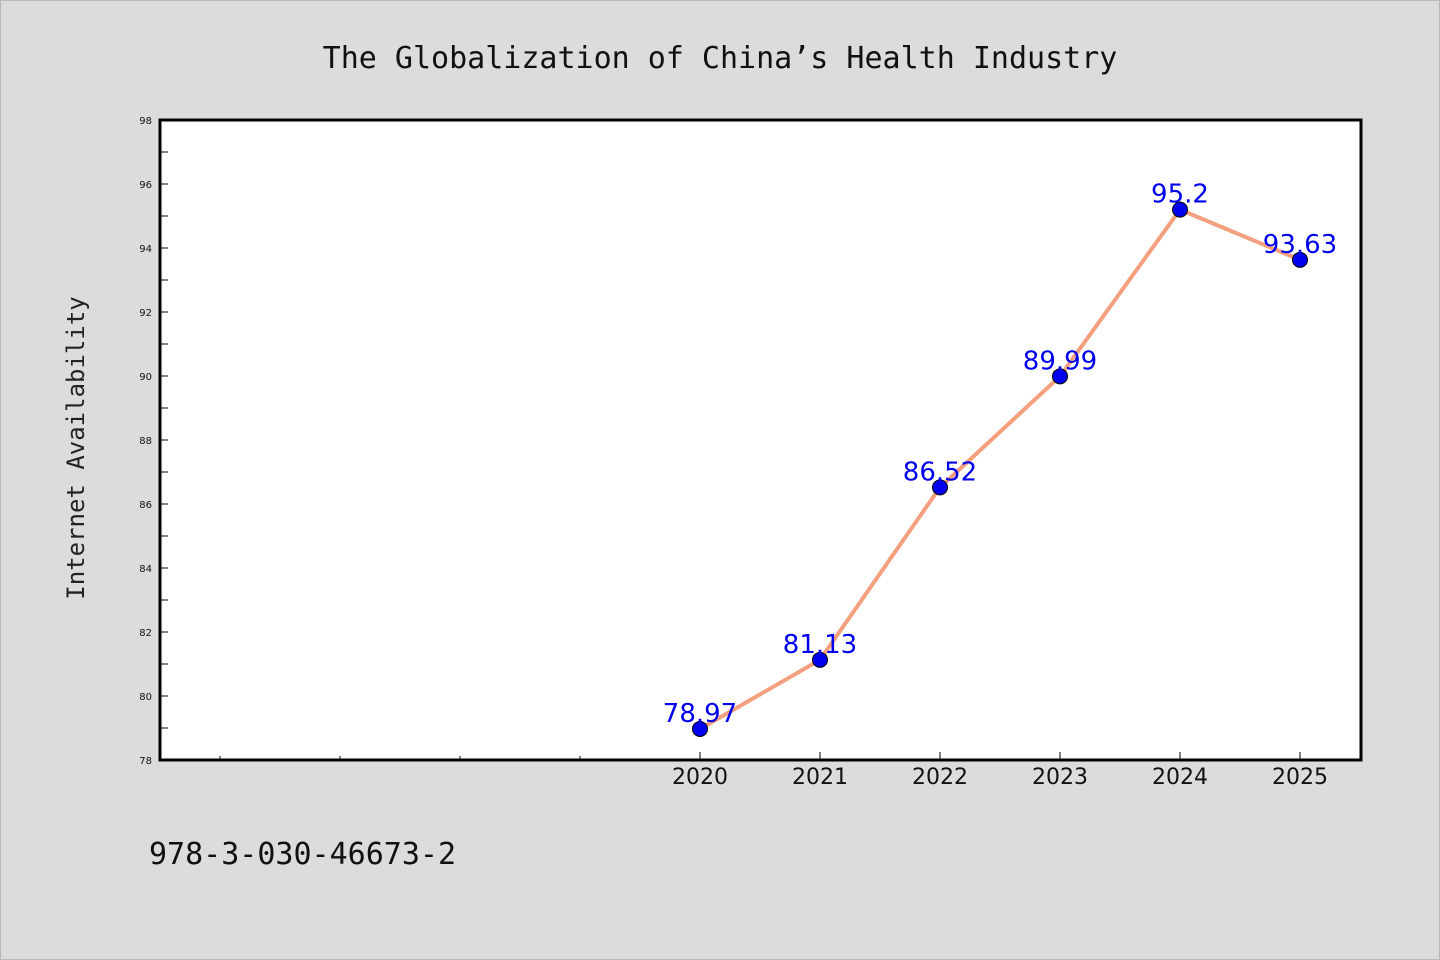 This screenshot has width=1440, height=960. I want to click on data-label: 86.52, so click(940, 472).